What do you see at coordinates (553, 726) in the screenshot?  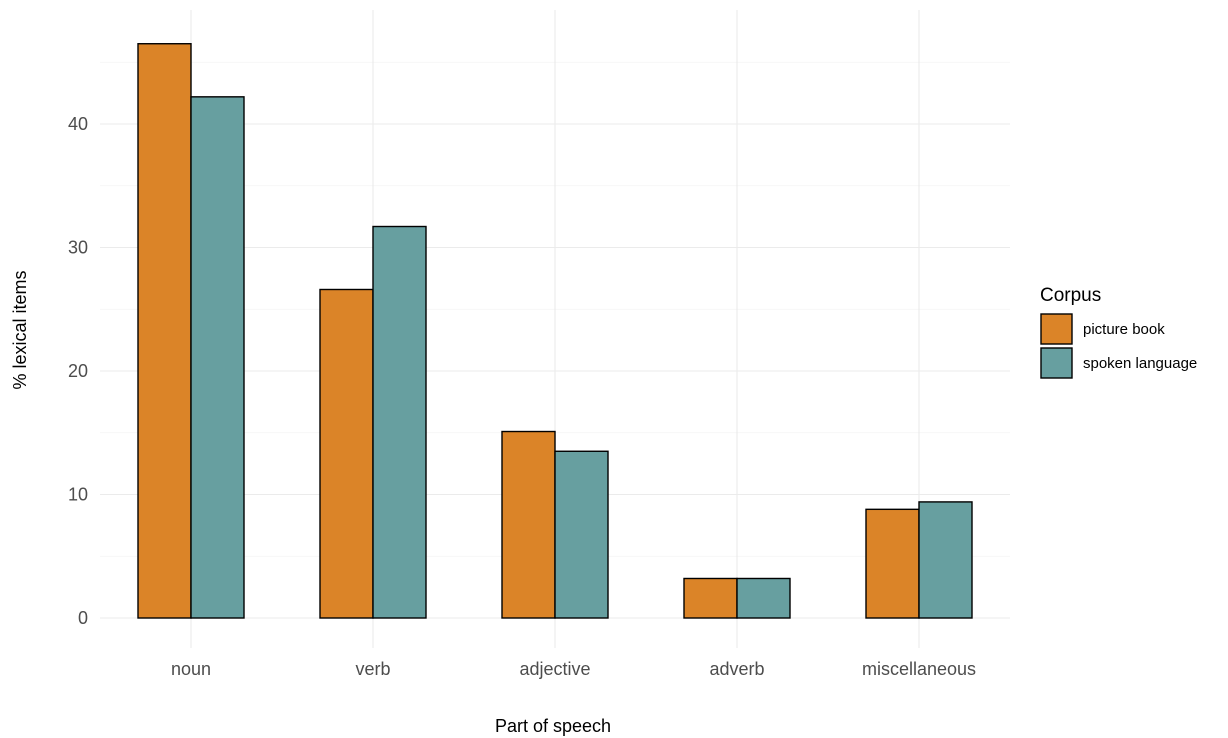 I see `x-axis-title: Part of speech` at bounding box center [553, 726].